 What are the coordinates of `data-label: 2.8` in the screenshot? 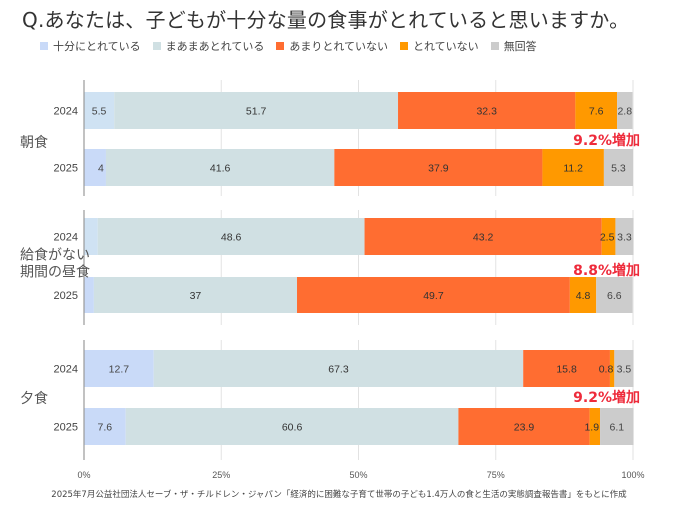 It's located at (624, 112).